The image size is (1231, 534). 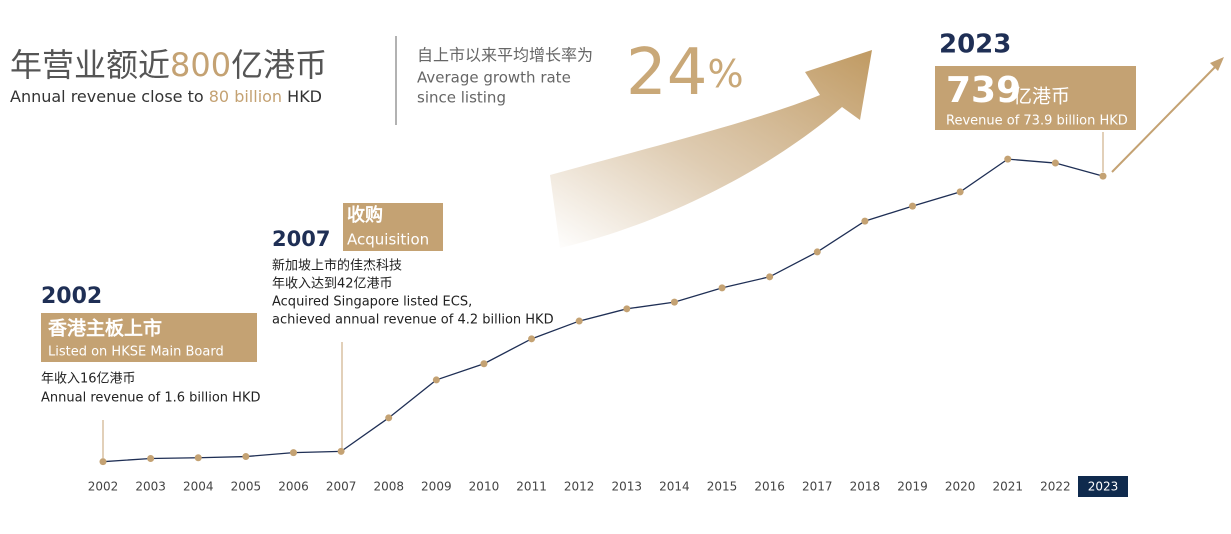 I want to click on title-en: Annual revenue close to 80 billion HKD, so click(x=166, y=96).